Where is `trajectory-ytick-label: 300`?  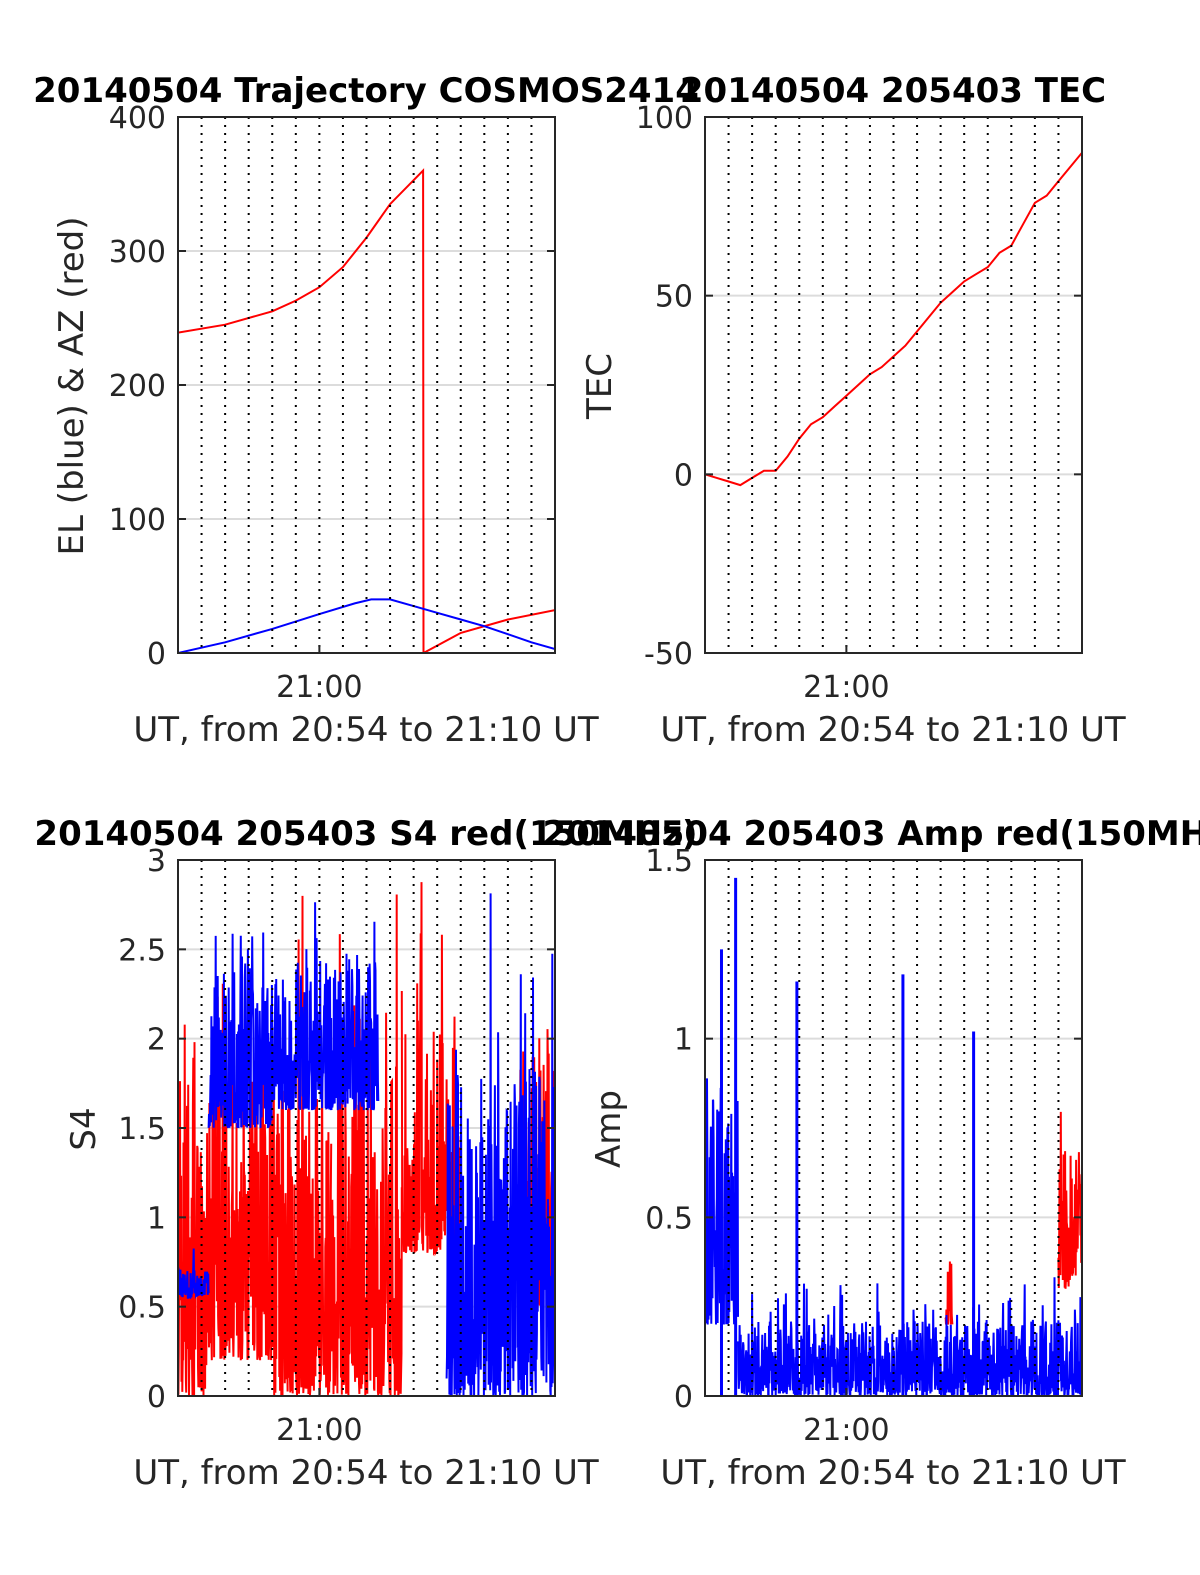 trajectory-ytick-label: 300 is located at coordinates (137, 252).